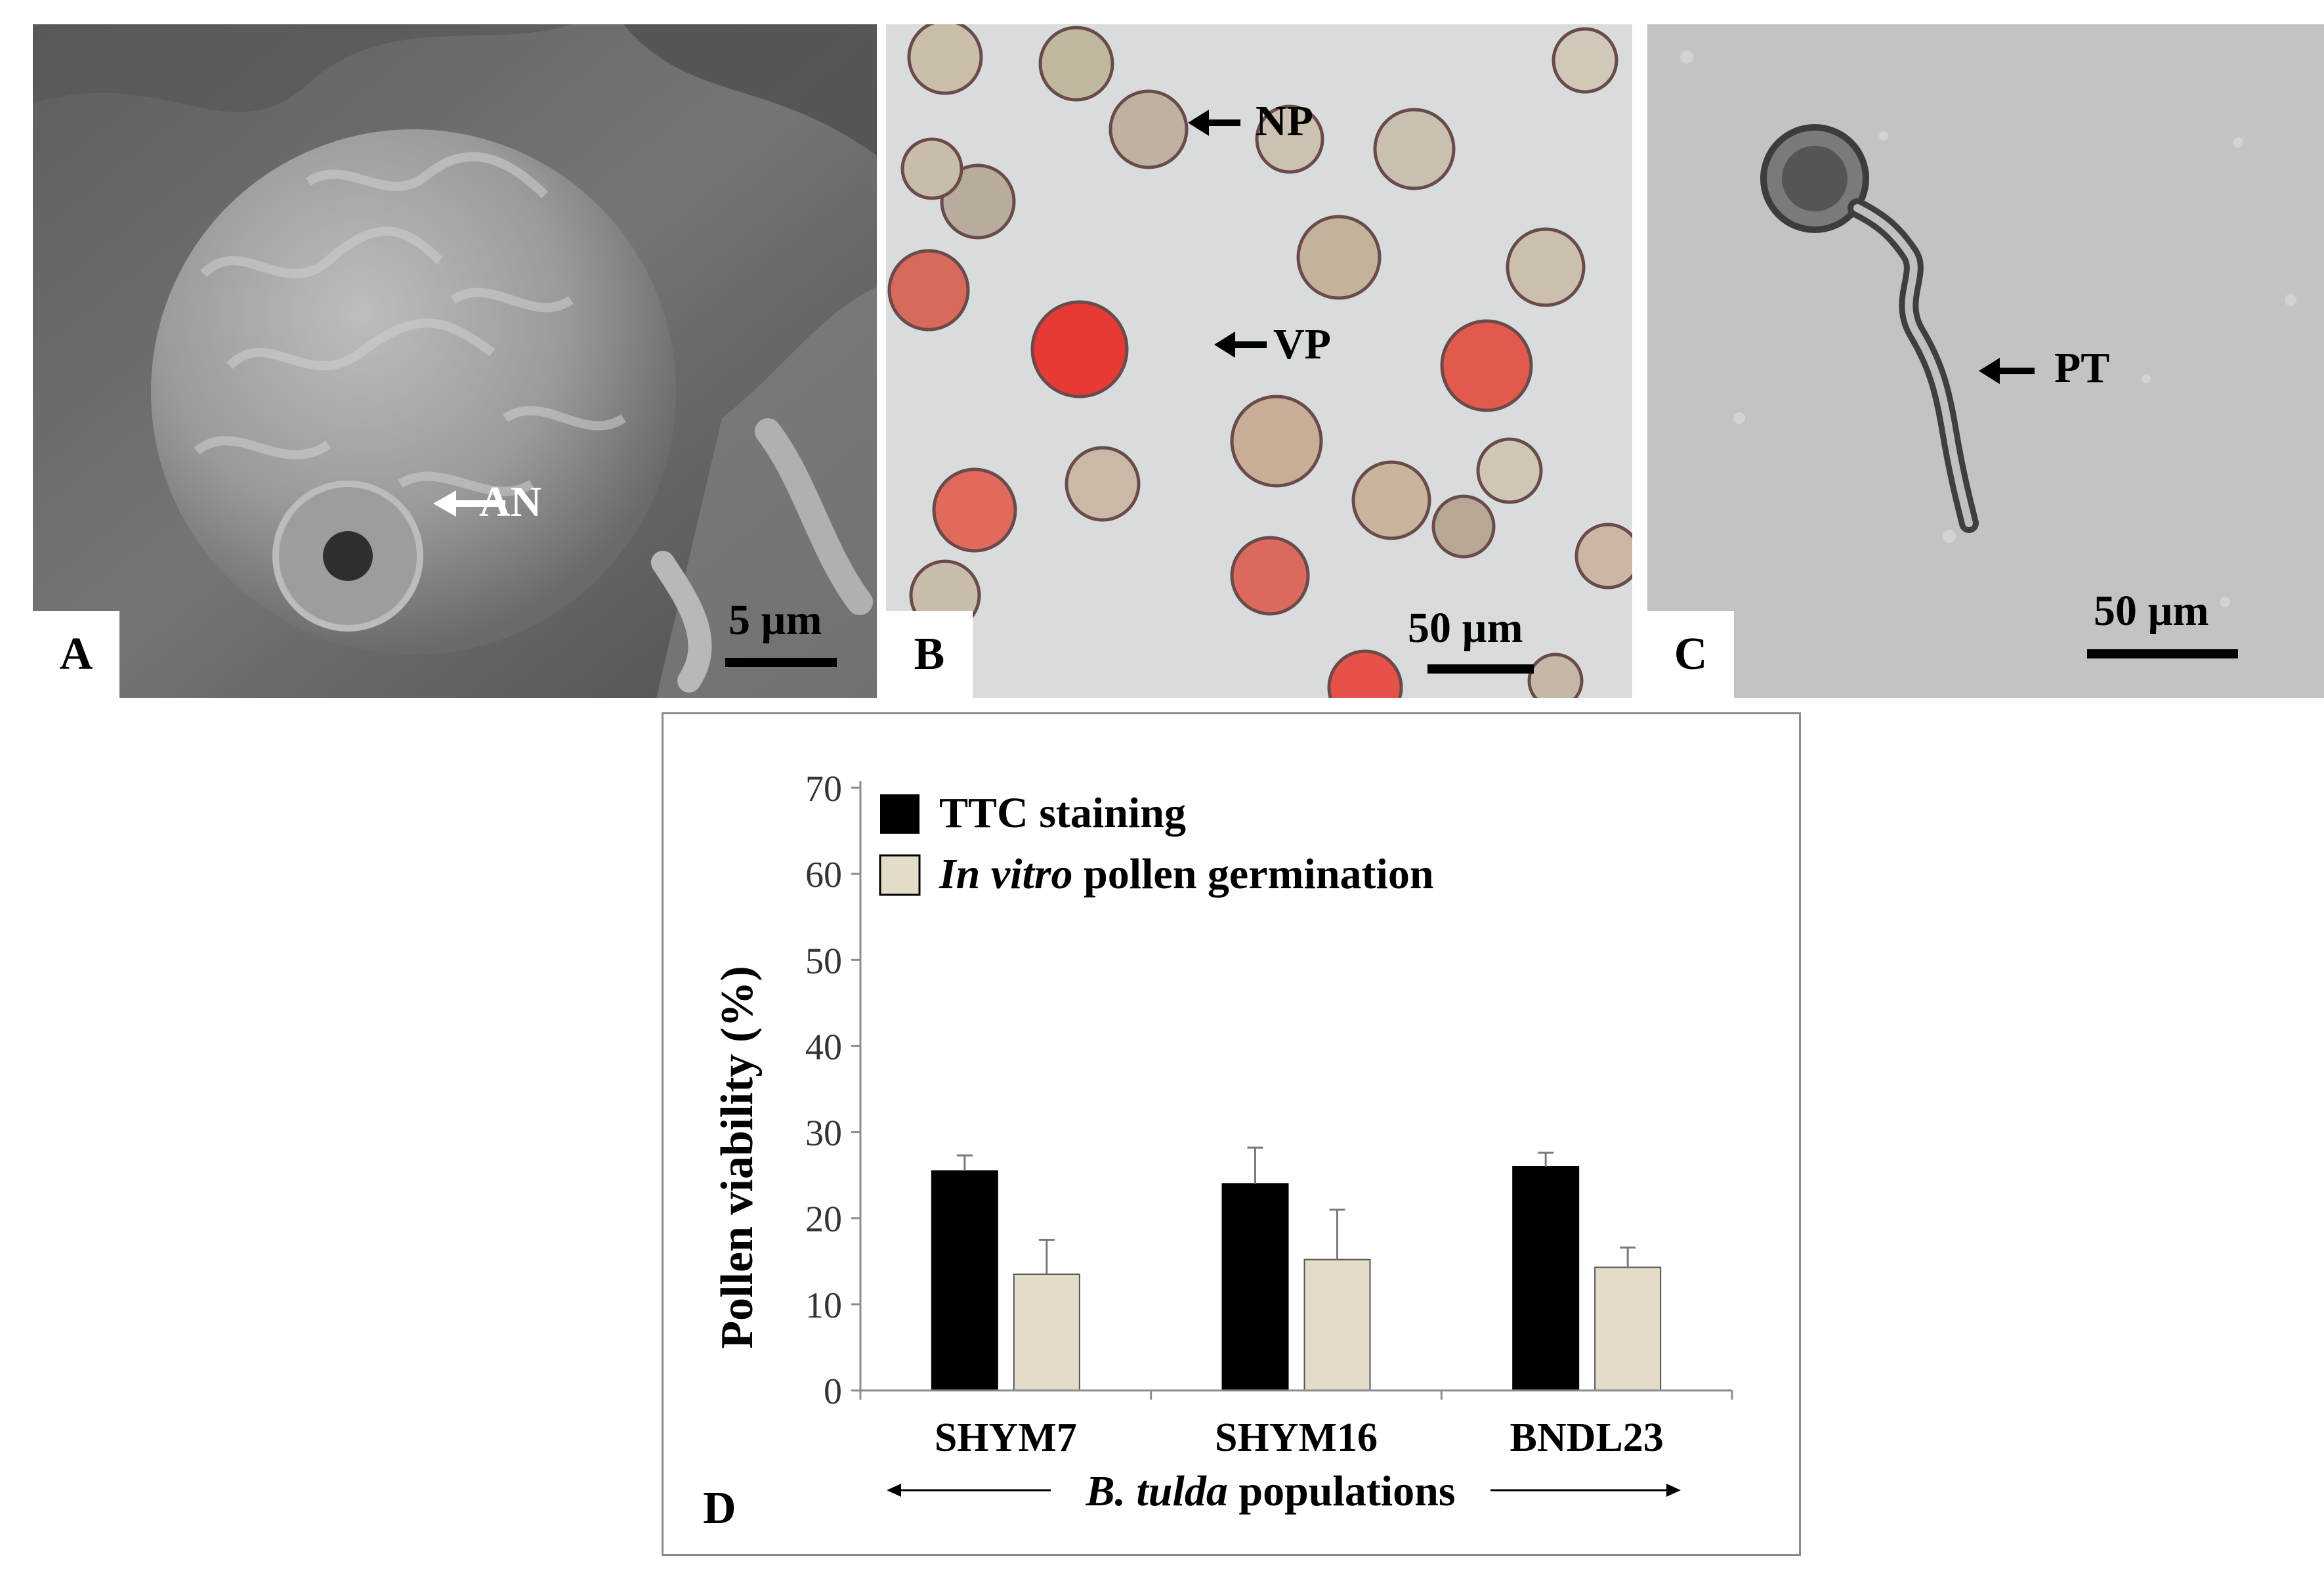 Image resolution: width=2324 pixels, height=1569 pixels. What do you see at coordinates (900, 875) in the screenshot?
I see `legend-swatch-in-vitro` at bounding box center [900, 875].